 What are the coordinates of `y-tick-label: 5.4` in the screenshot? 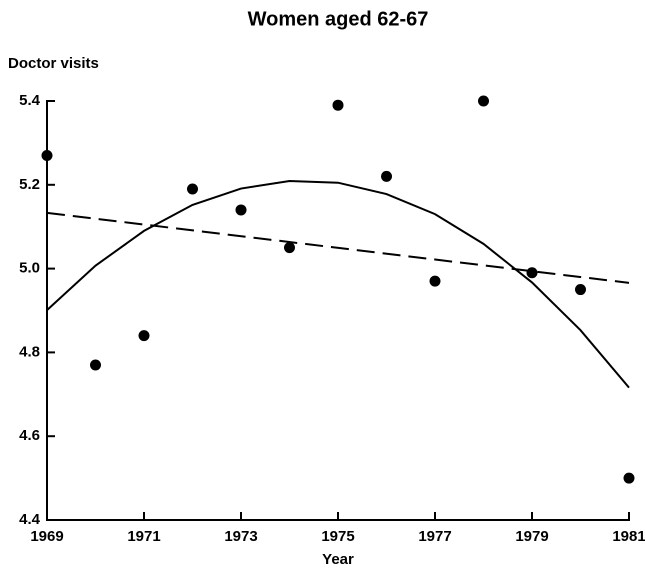 It's located at (30, 100).